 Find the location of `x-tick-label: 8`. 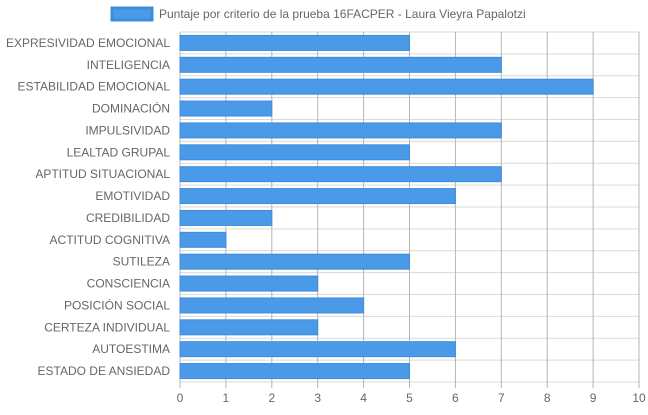

x-tick-label: 8 is located at coordinates (547, 398).